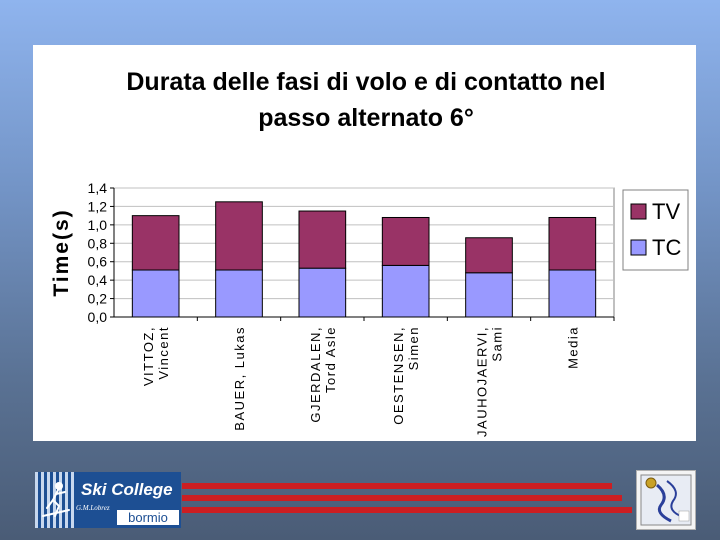 The height and width of the screenshot is (540, 720). What do you see at coordinates (655, 230) in the screenshot?
I see `legend` at bounding box center [655, 230].